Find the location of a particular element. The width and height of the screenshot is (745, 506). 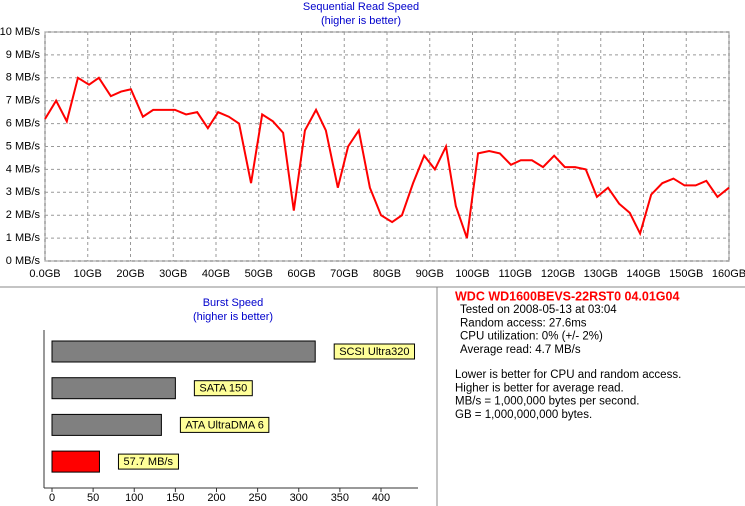

stat-line: CPU utilization: 0% (+/- 2%) is located at coordinates (531, 337).